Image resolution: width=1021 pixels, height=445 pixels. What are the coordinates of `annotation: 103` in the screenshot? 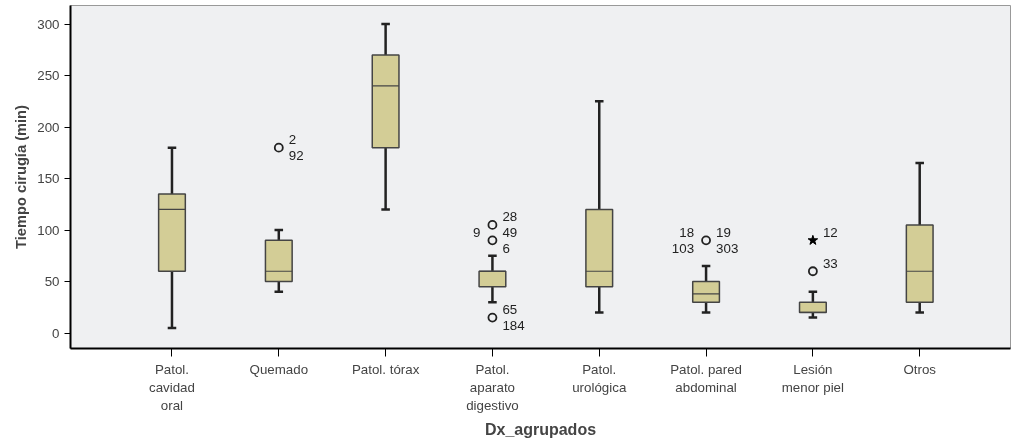 It's located at (683, 248).